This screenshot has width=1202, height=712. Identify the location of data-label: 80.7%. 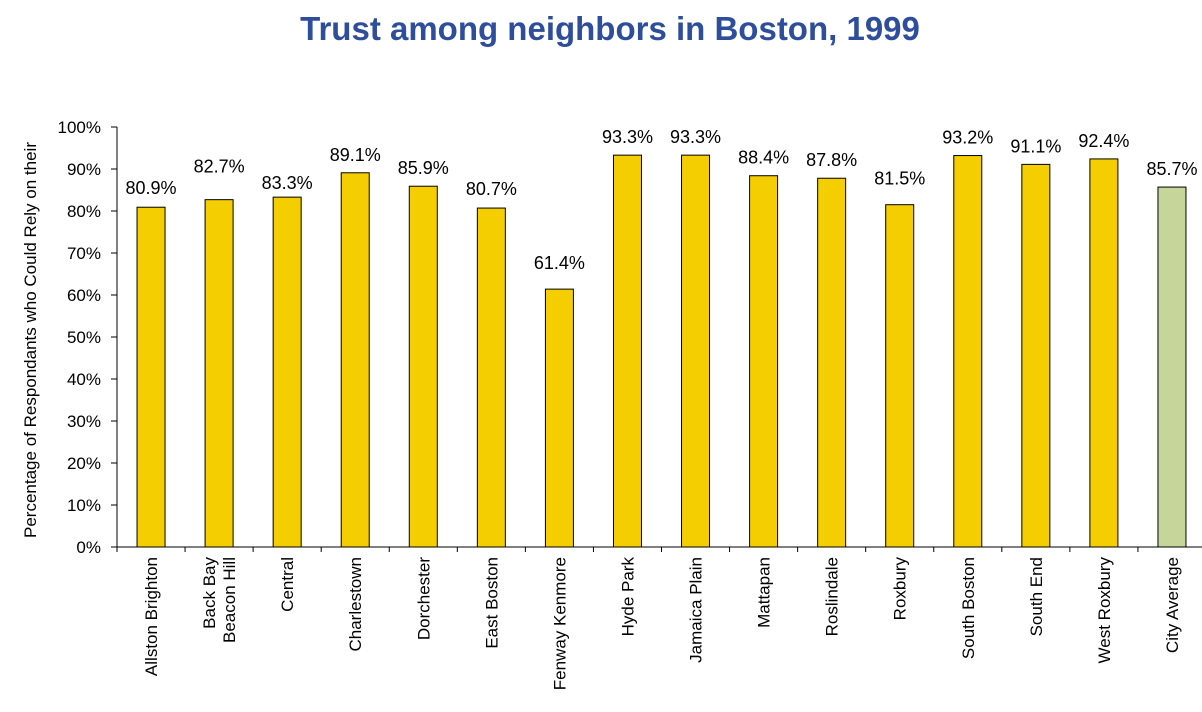
(491, 189).